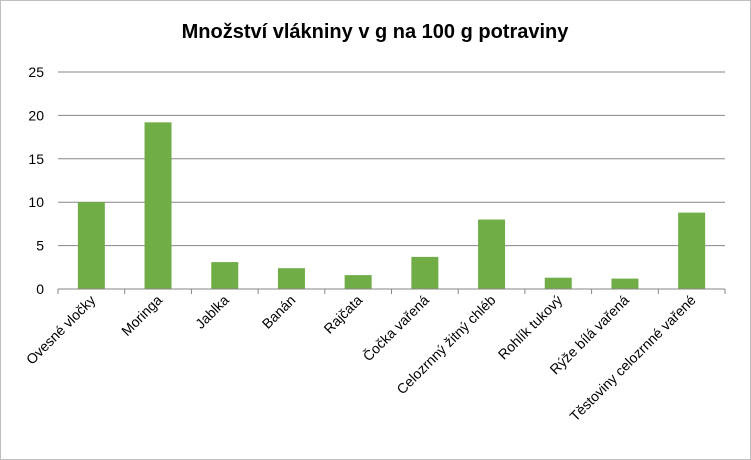 Image resolution: width=751 pixels, height=460 pixels. Describe the element at coordinates (36, 202) in the screenshot. I see `y-tick-label: 10` at that location.